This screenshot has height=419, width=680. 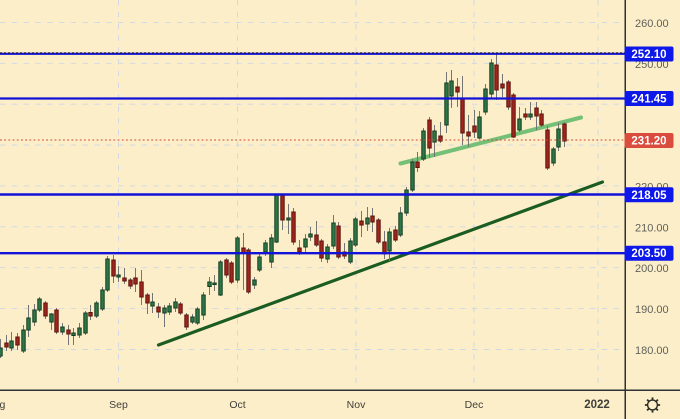 I want to click on svg-text: 241.45, so click(x=649, y=100).